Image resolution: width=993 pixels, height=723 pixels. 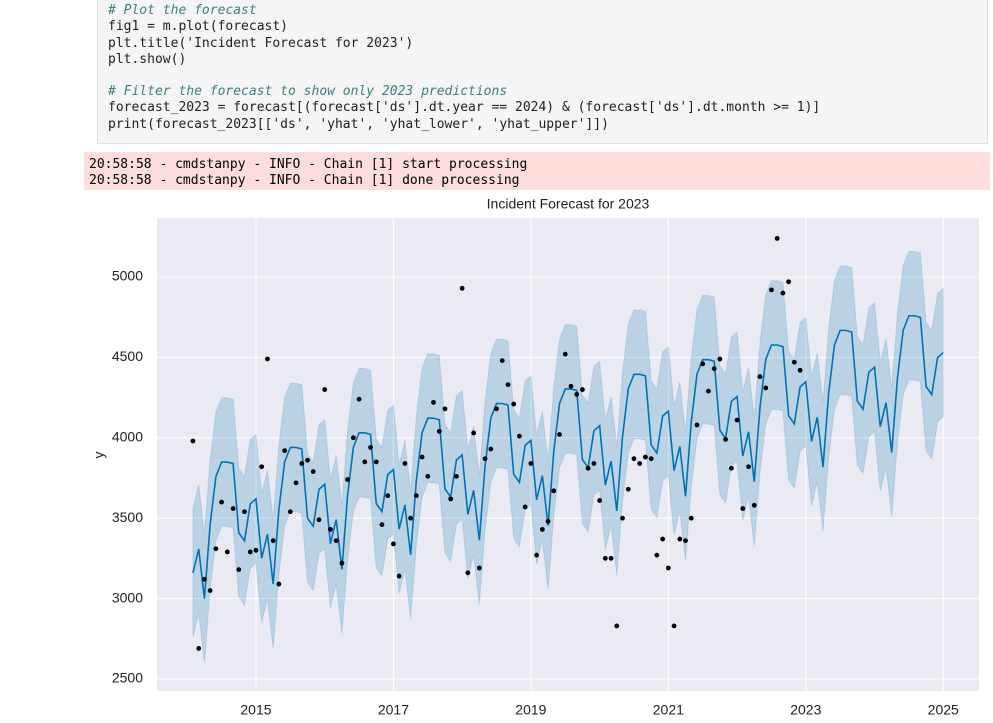 I want to click on x-tick-label: 2023, so click(x=805, y=710).